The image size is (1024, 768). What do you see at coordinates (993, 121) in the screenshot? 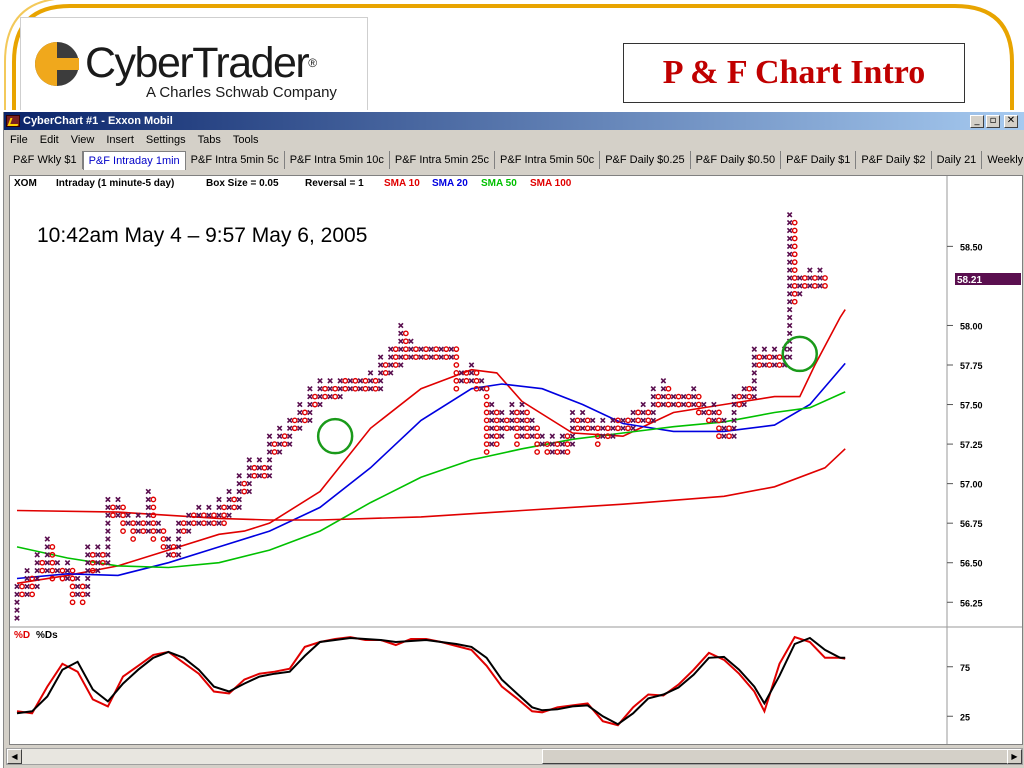
I see `restore-icon: ▫` at bounding box center [993, 121].